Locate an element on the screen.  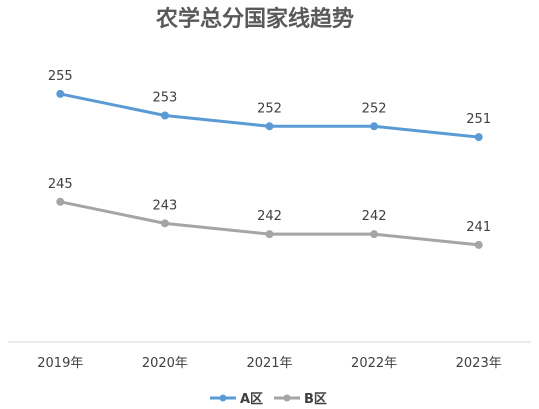
series-1: 255 253 252 252 251 is located at coordinates (269, 105).